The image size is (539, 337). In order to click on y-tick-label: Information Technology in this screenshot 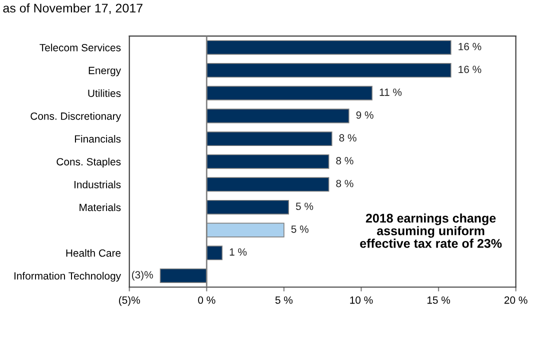, I will do `click(68, 277)`.